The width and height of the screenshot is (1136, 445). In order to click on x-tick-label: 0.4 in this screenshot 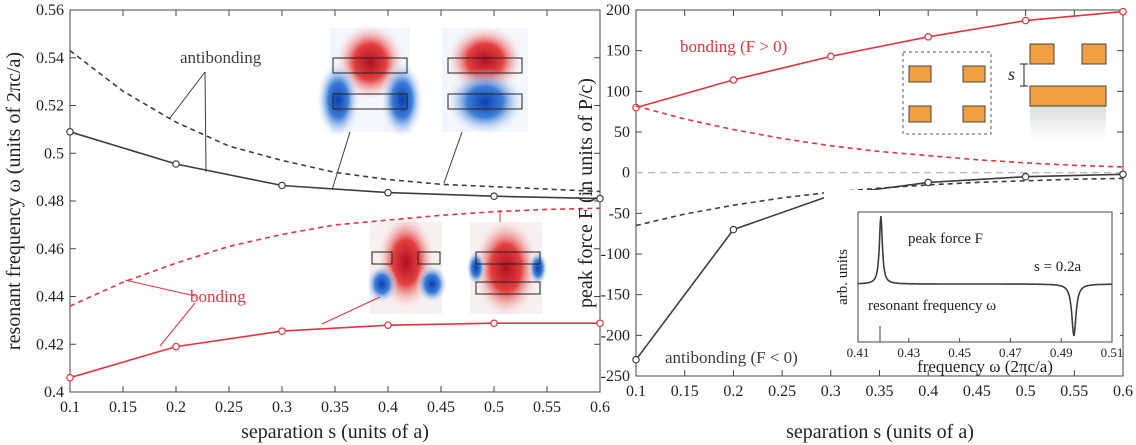, I will do `click(388, 407)`.